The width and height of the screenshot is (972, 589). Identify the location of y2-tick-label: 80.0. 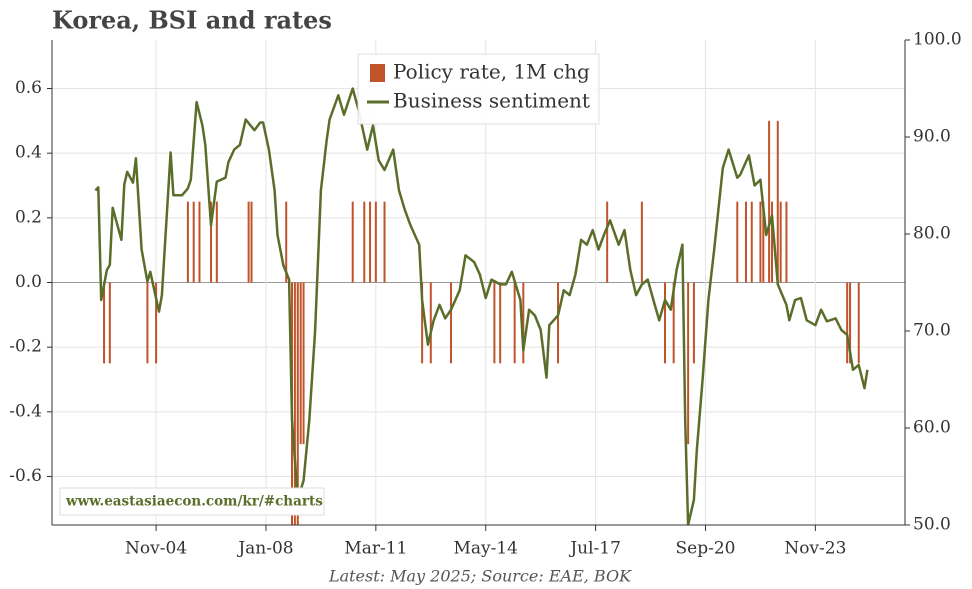
(932, 234).